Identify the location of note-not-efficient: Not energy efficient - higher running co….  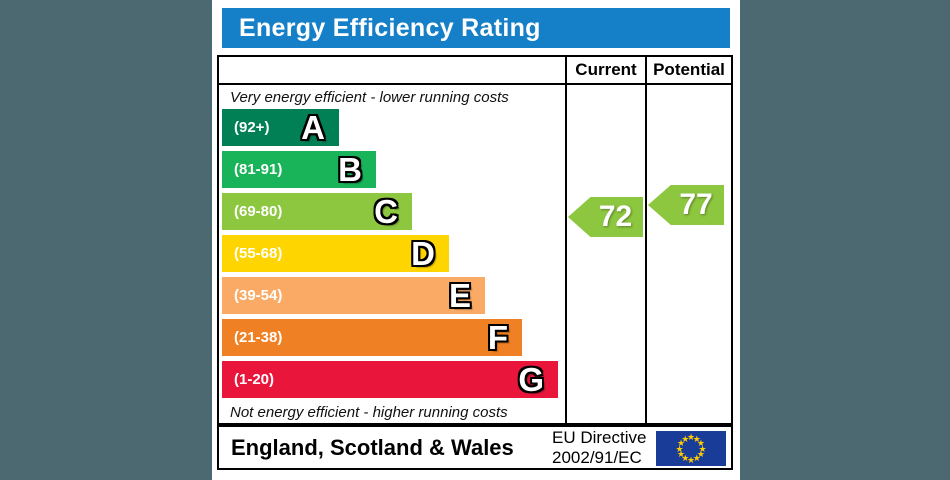
(369, 412).